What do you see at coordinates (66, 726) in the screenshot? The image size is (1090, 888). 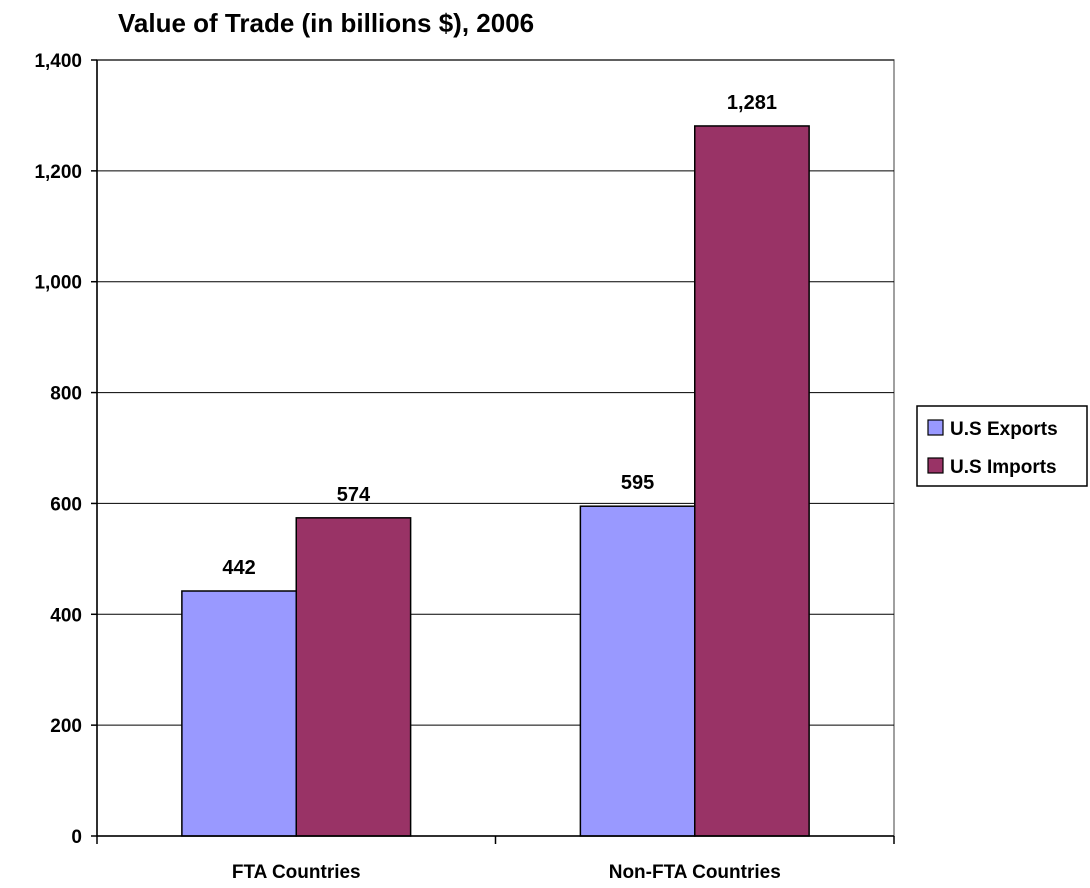 I see `y-tick-label: 200` at bounding box center [66, 726].